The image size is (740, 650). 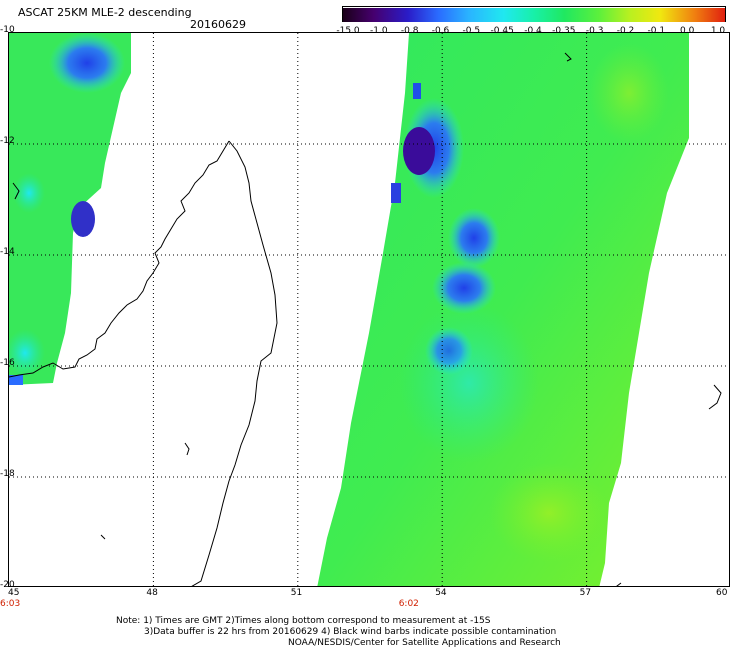 I want to click on color-scale-bar, so click(x=534, y=14).